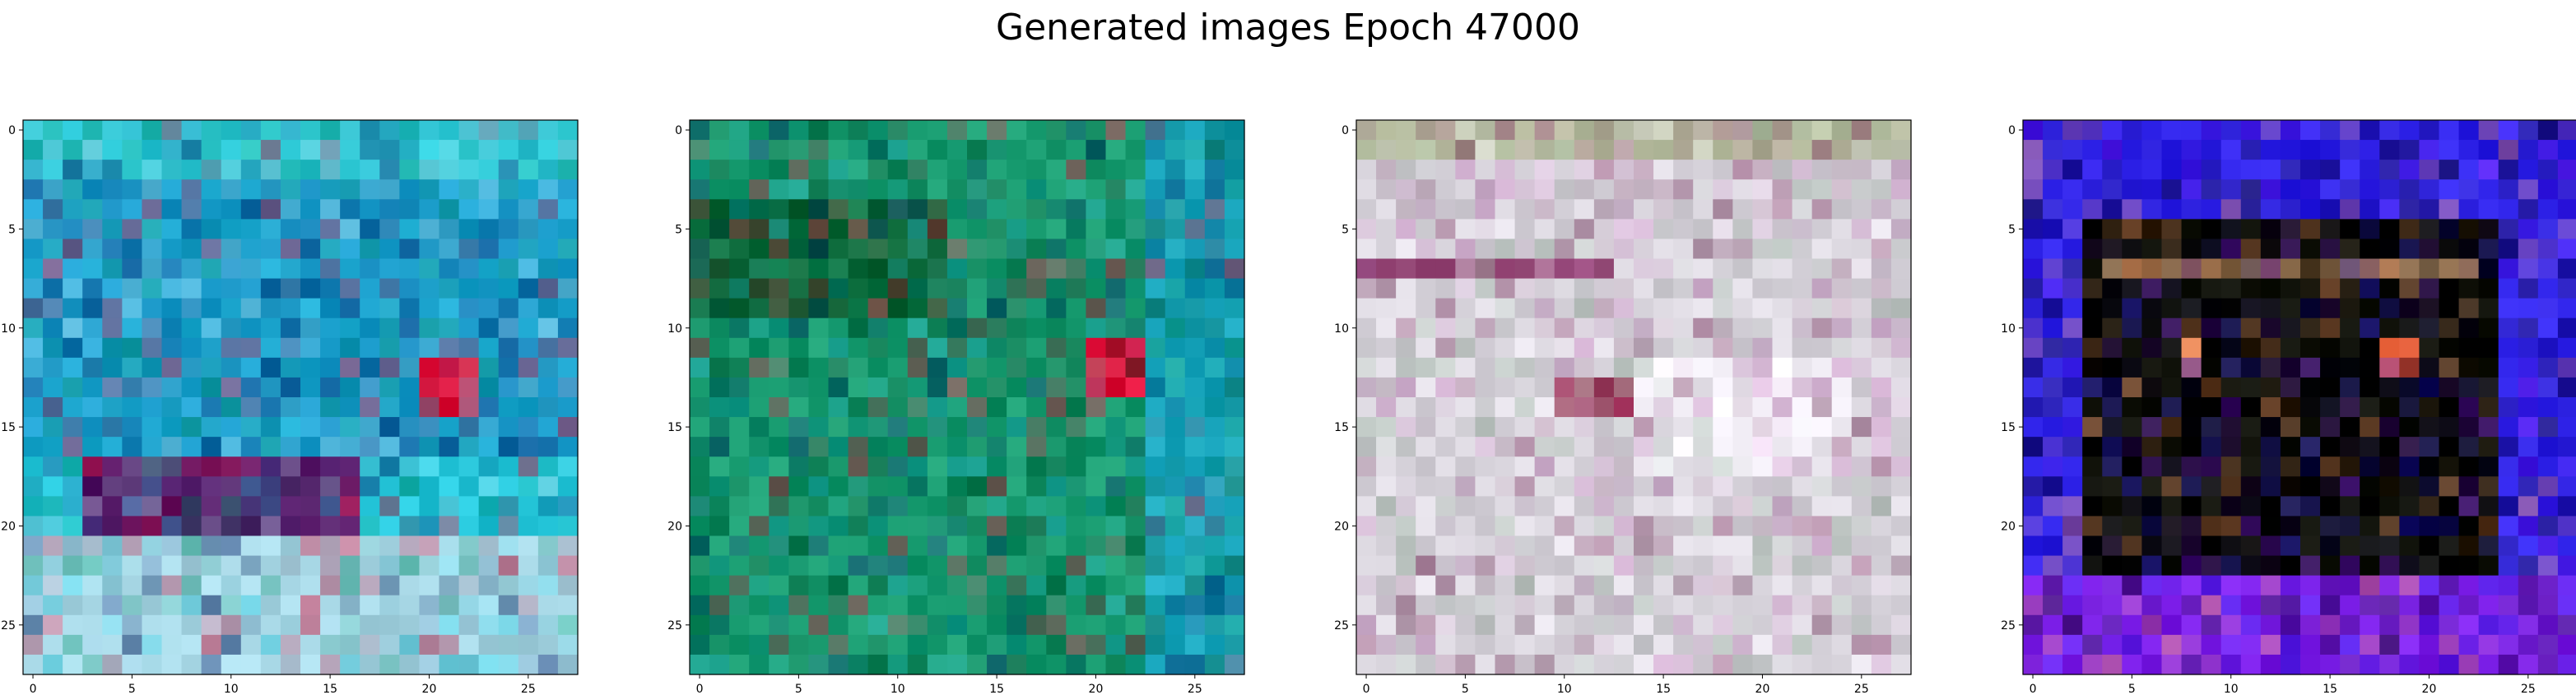 The width and height of the screenshot is (2576, 695). I want to click on y-tick-label: 25, so click(674, 625).